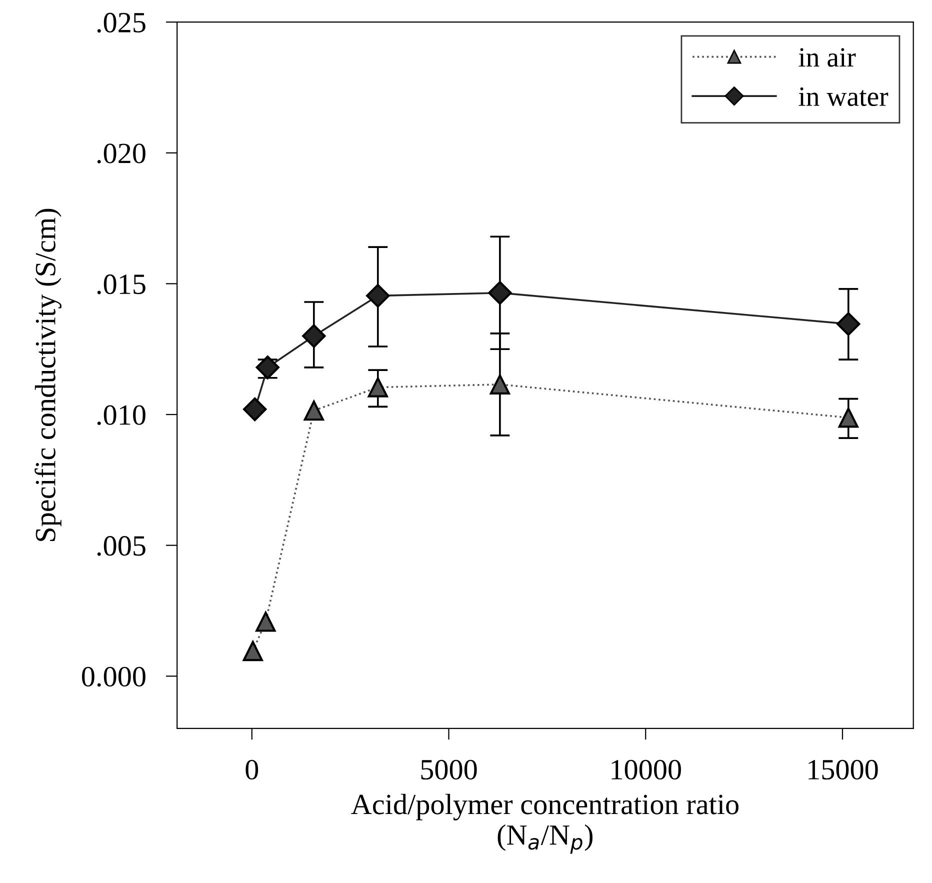  Describe the element at coordinates (544, 824) in the screenshot. I see `x-axis-title: Acid/polymer concentration ratio (N$_{a}$/N$_{p}$)` at that location.